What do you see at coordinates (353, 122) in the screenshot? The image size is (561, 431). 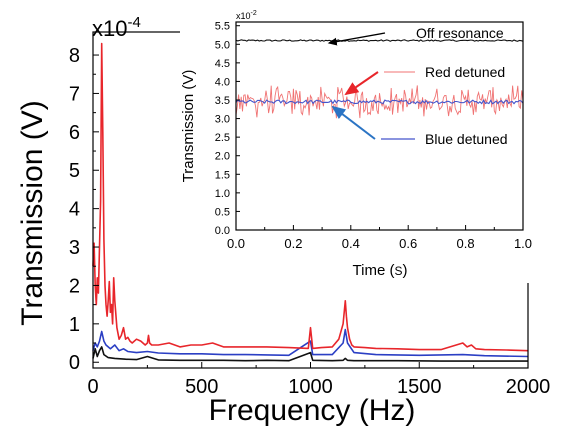 I see `blue-detuned-arrow` at bounding box center [353, 122].